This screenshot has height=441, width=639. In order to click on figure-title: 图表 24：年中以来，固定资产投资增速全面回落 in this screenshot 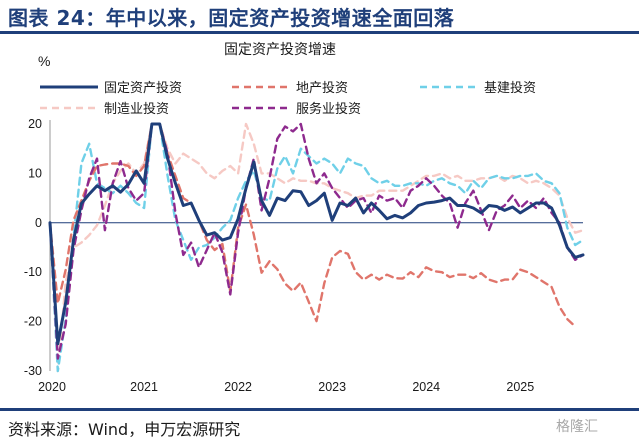, I will do `click(231, 18)`.